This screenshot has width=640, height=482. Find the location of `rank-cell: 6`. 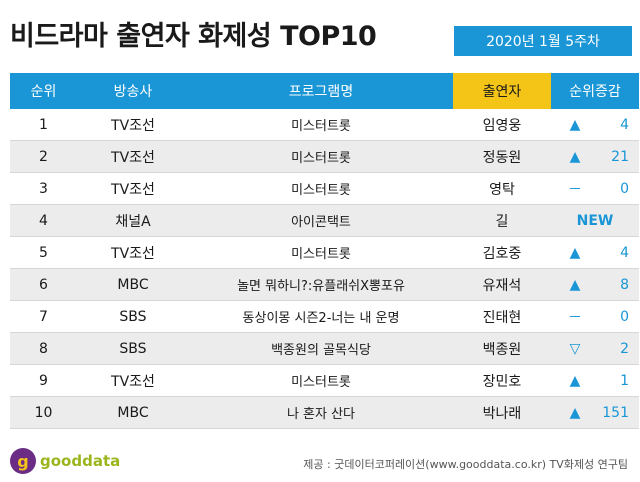

rank-cell: 6 is located at coordinates (43, 284).